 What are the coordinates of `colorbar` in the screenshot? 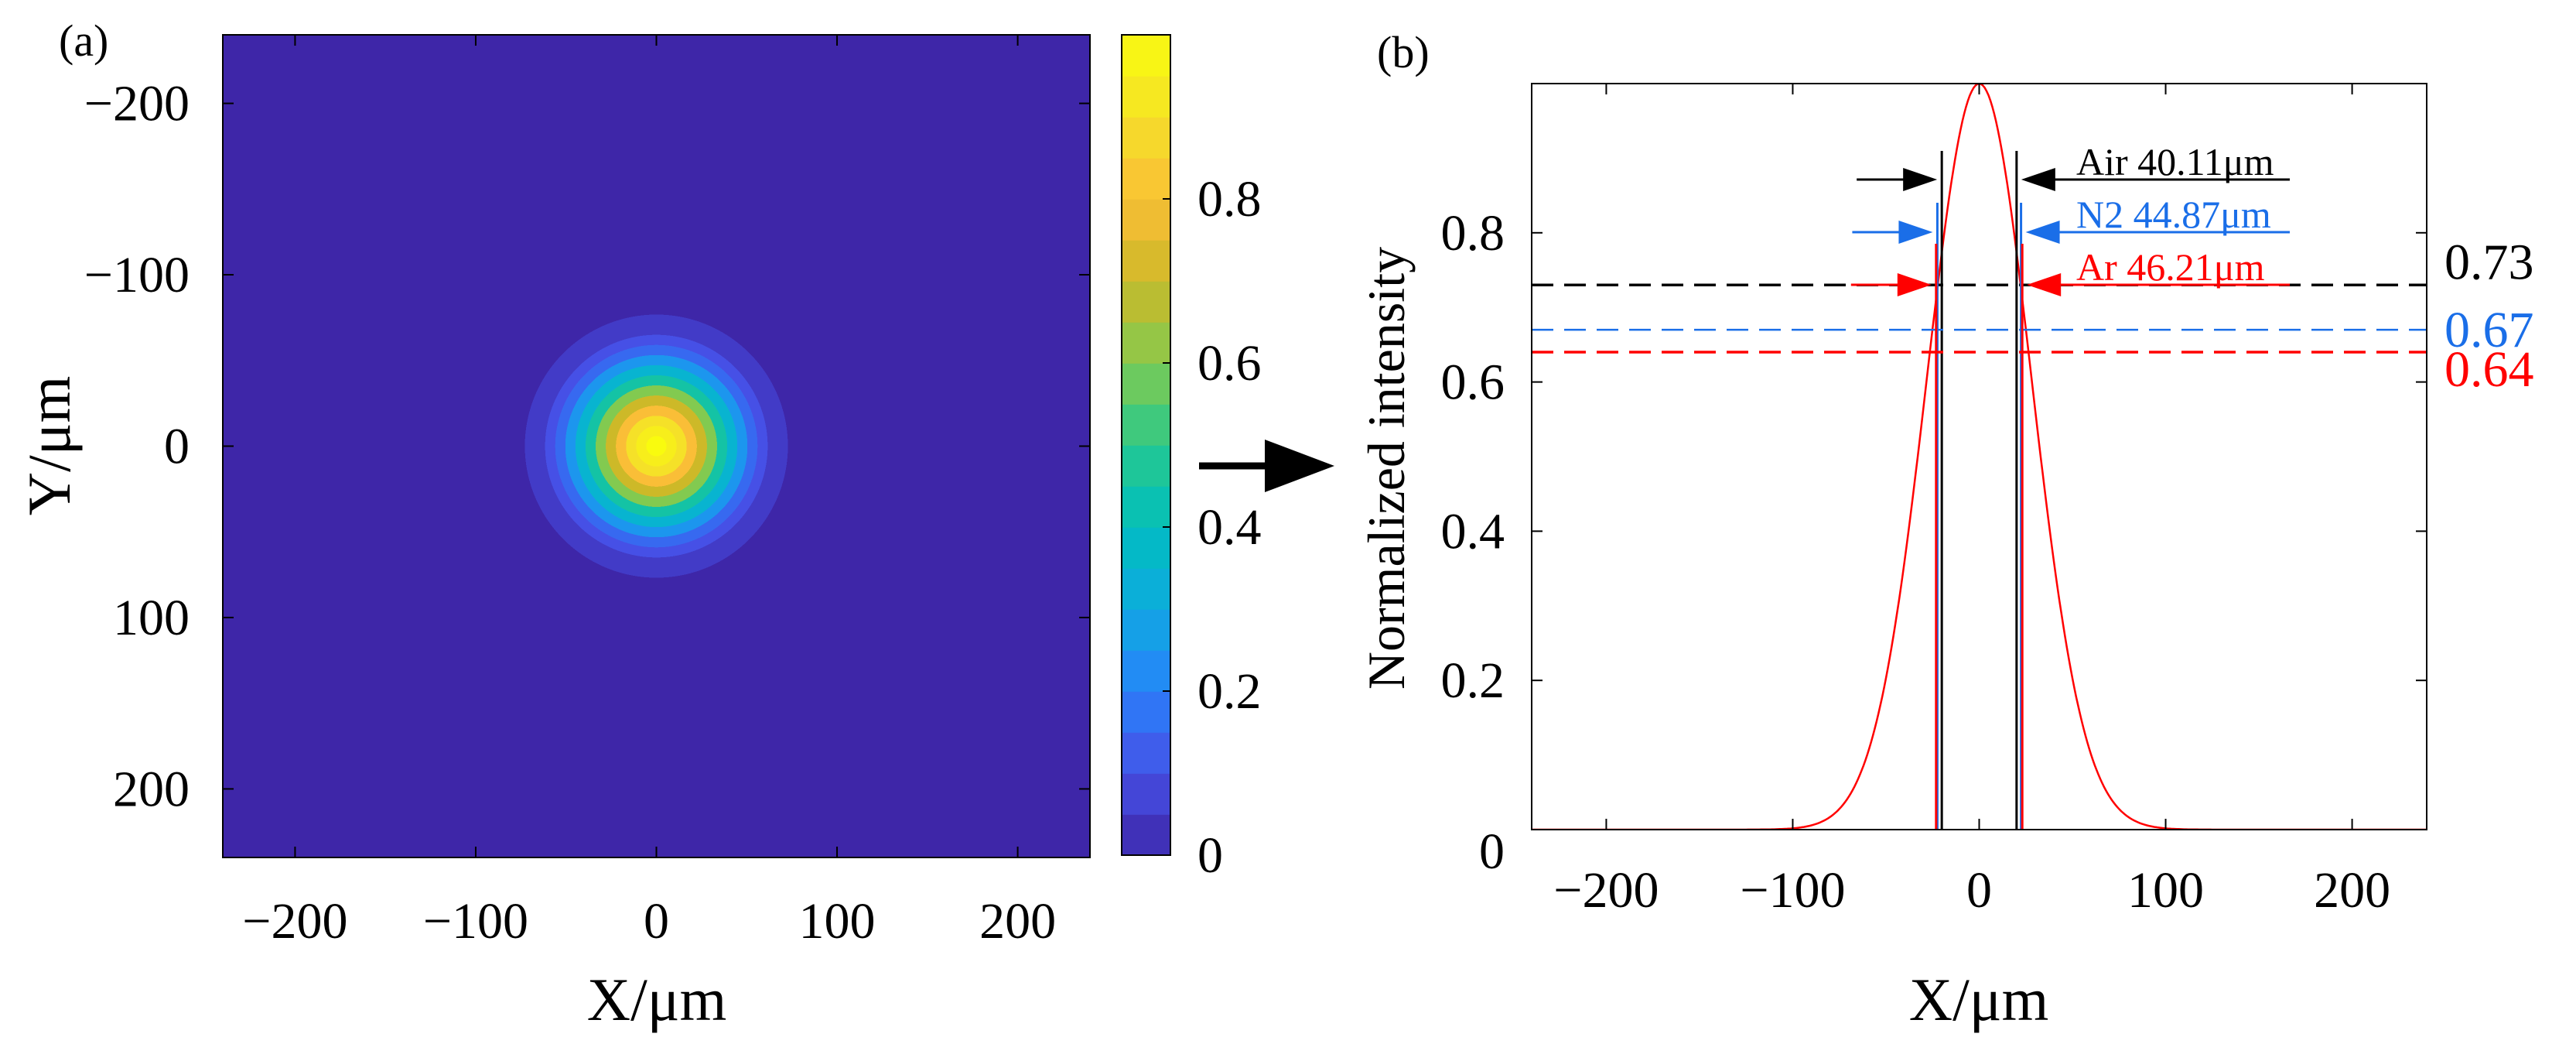 It's located at (1146, 445).